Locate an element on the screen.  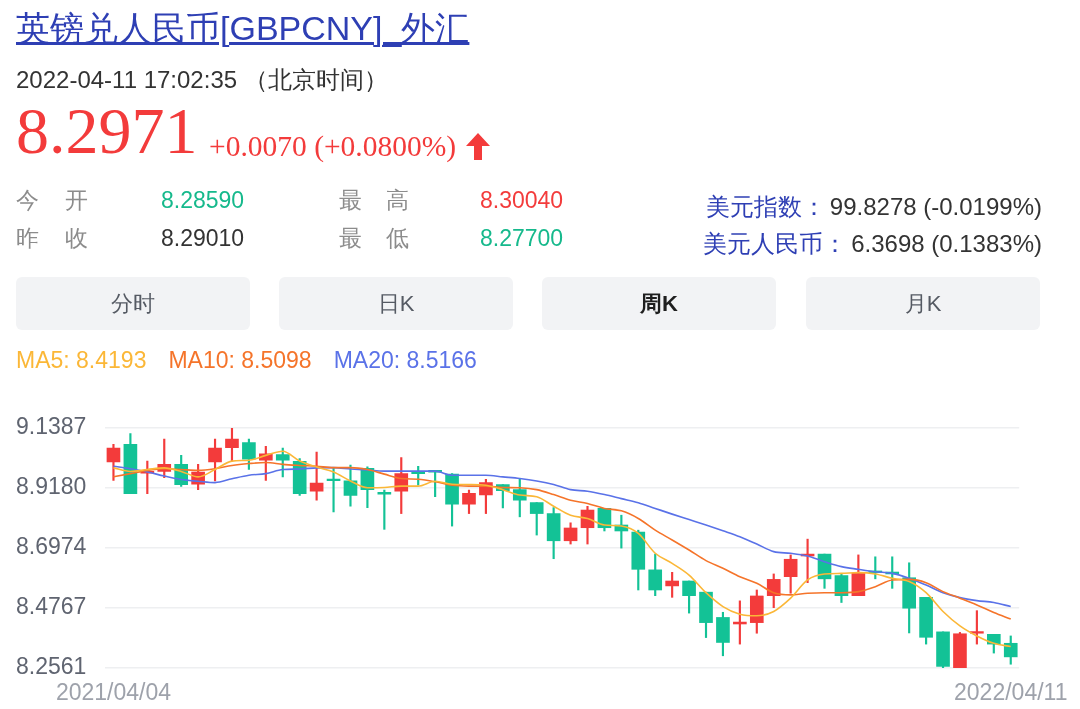
x-tick-label: 2022/04/11 is located at coordinates (1011, 692).